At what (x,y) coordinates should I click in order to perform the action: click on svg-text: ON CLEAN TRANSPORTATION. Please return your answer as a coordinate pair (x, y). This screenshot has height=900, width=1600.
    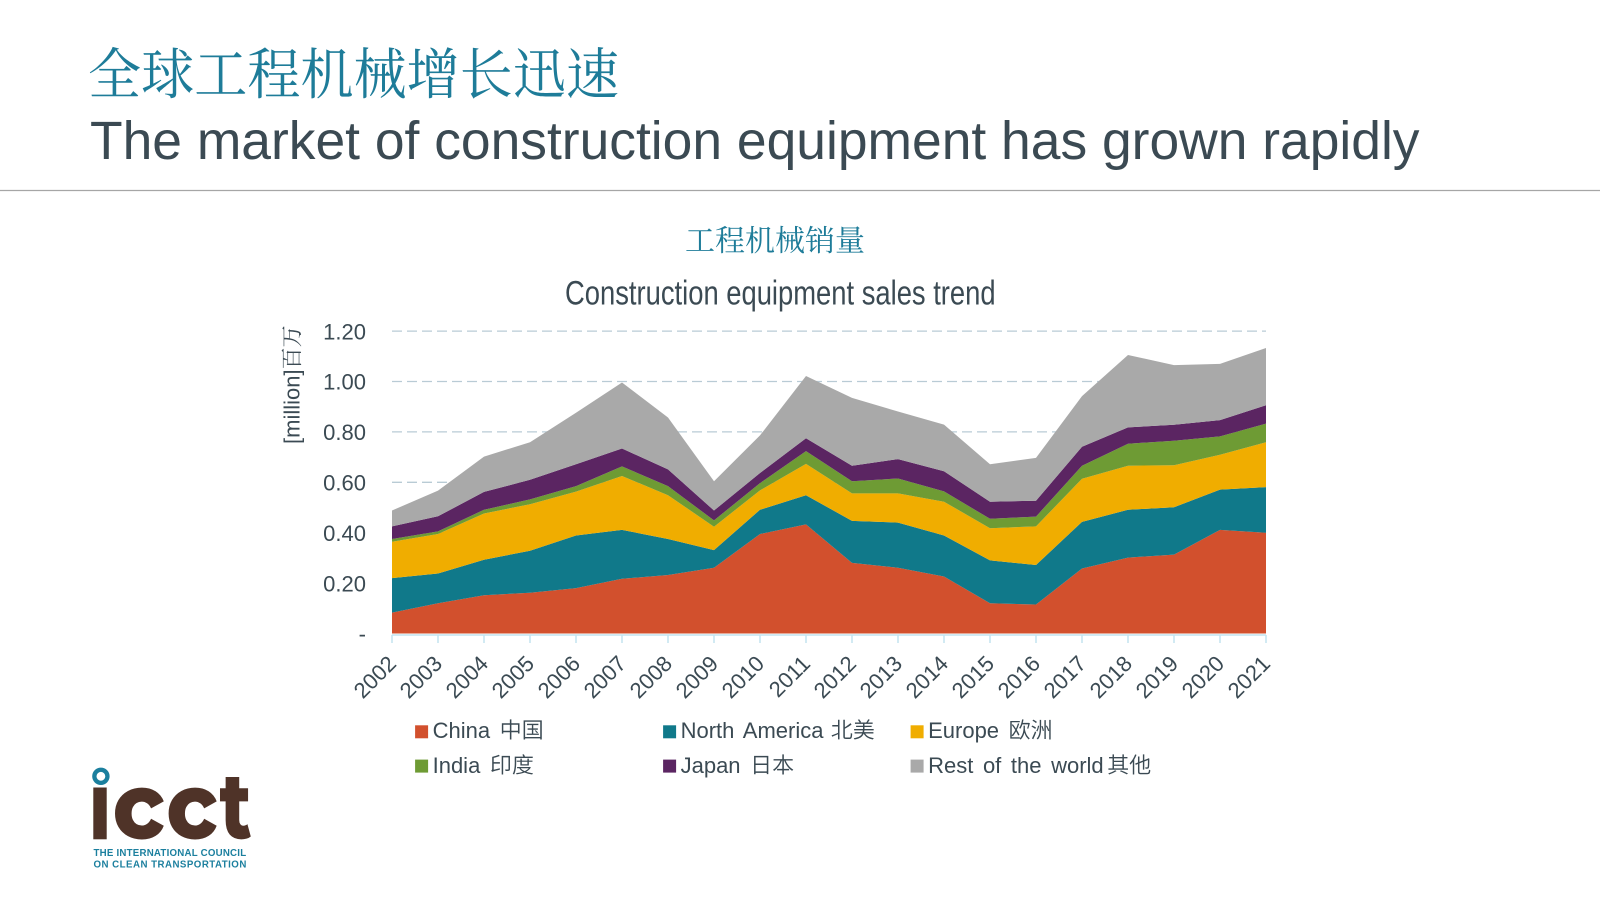
    Looking at the image, I should click on (170, 865).